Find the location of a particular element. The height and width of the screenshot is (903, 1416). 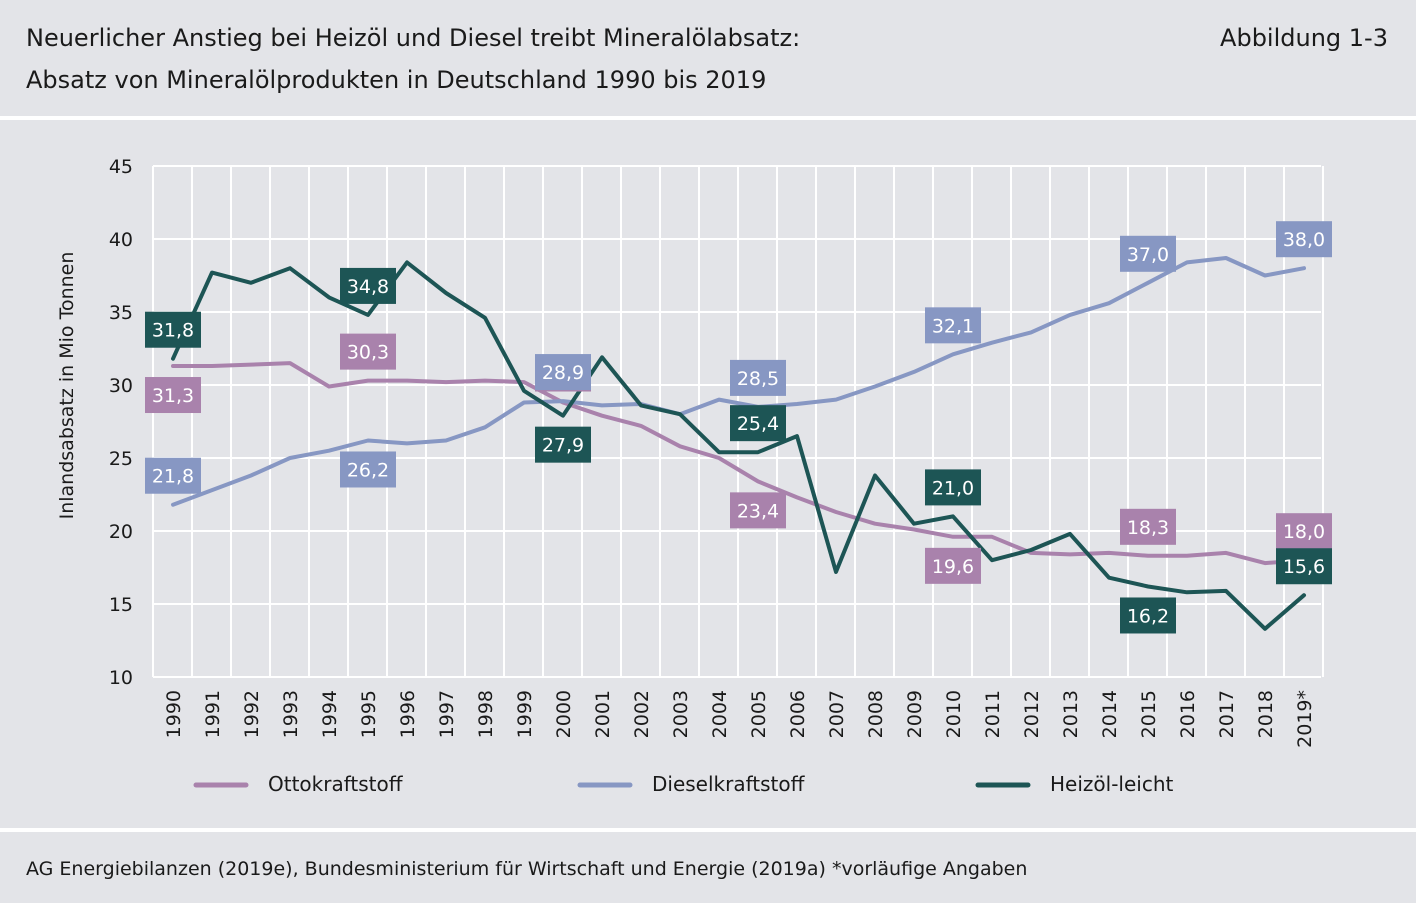

x-tick-label: 2013 is located at coordinates (1071, 714).